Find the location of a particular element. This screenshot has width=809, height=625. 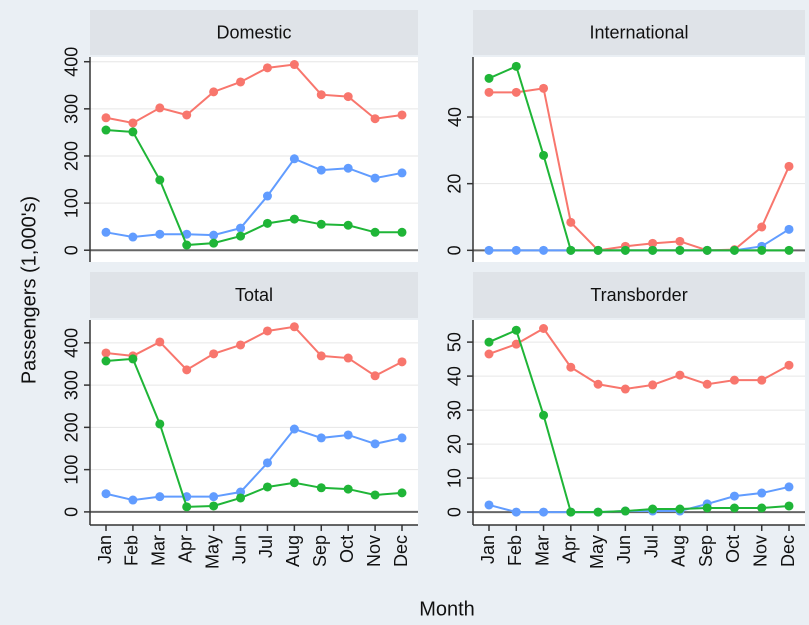

panel-header is located at coordinates (254, 32).